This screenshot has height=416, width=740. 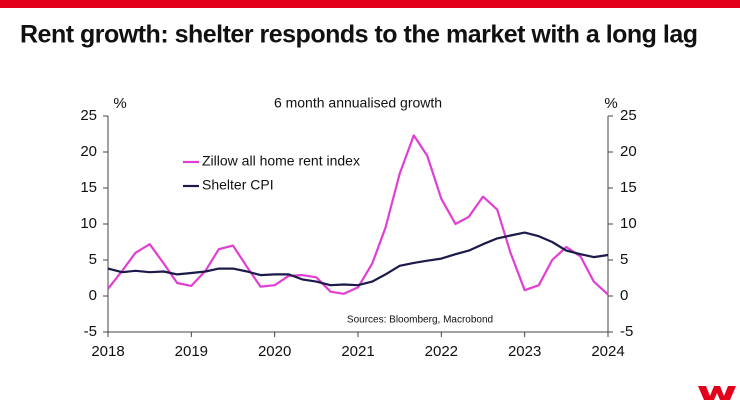 What do you see at coordinates (93, 295) in the screenshot?
I see `y-tick-label: 0` at bounding box center [93, 295].